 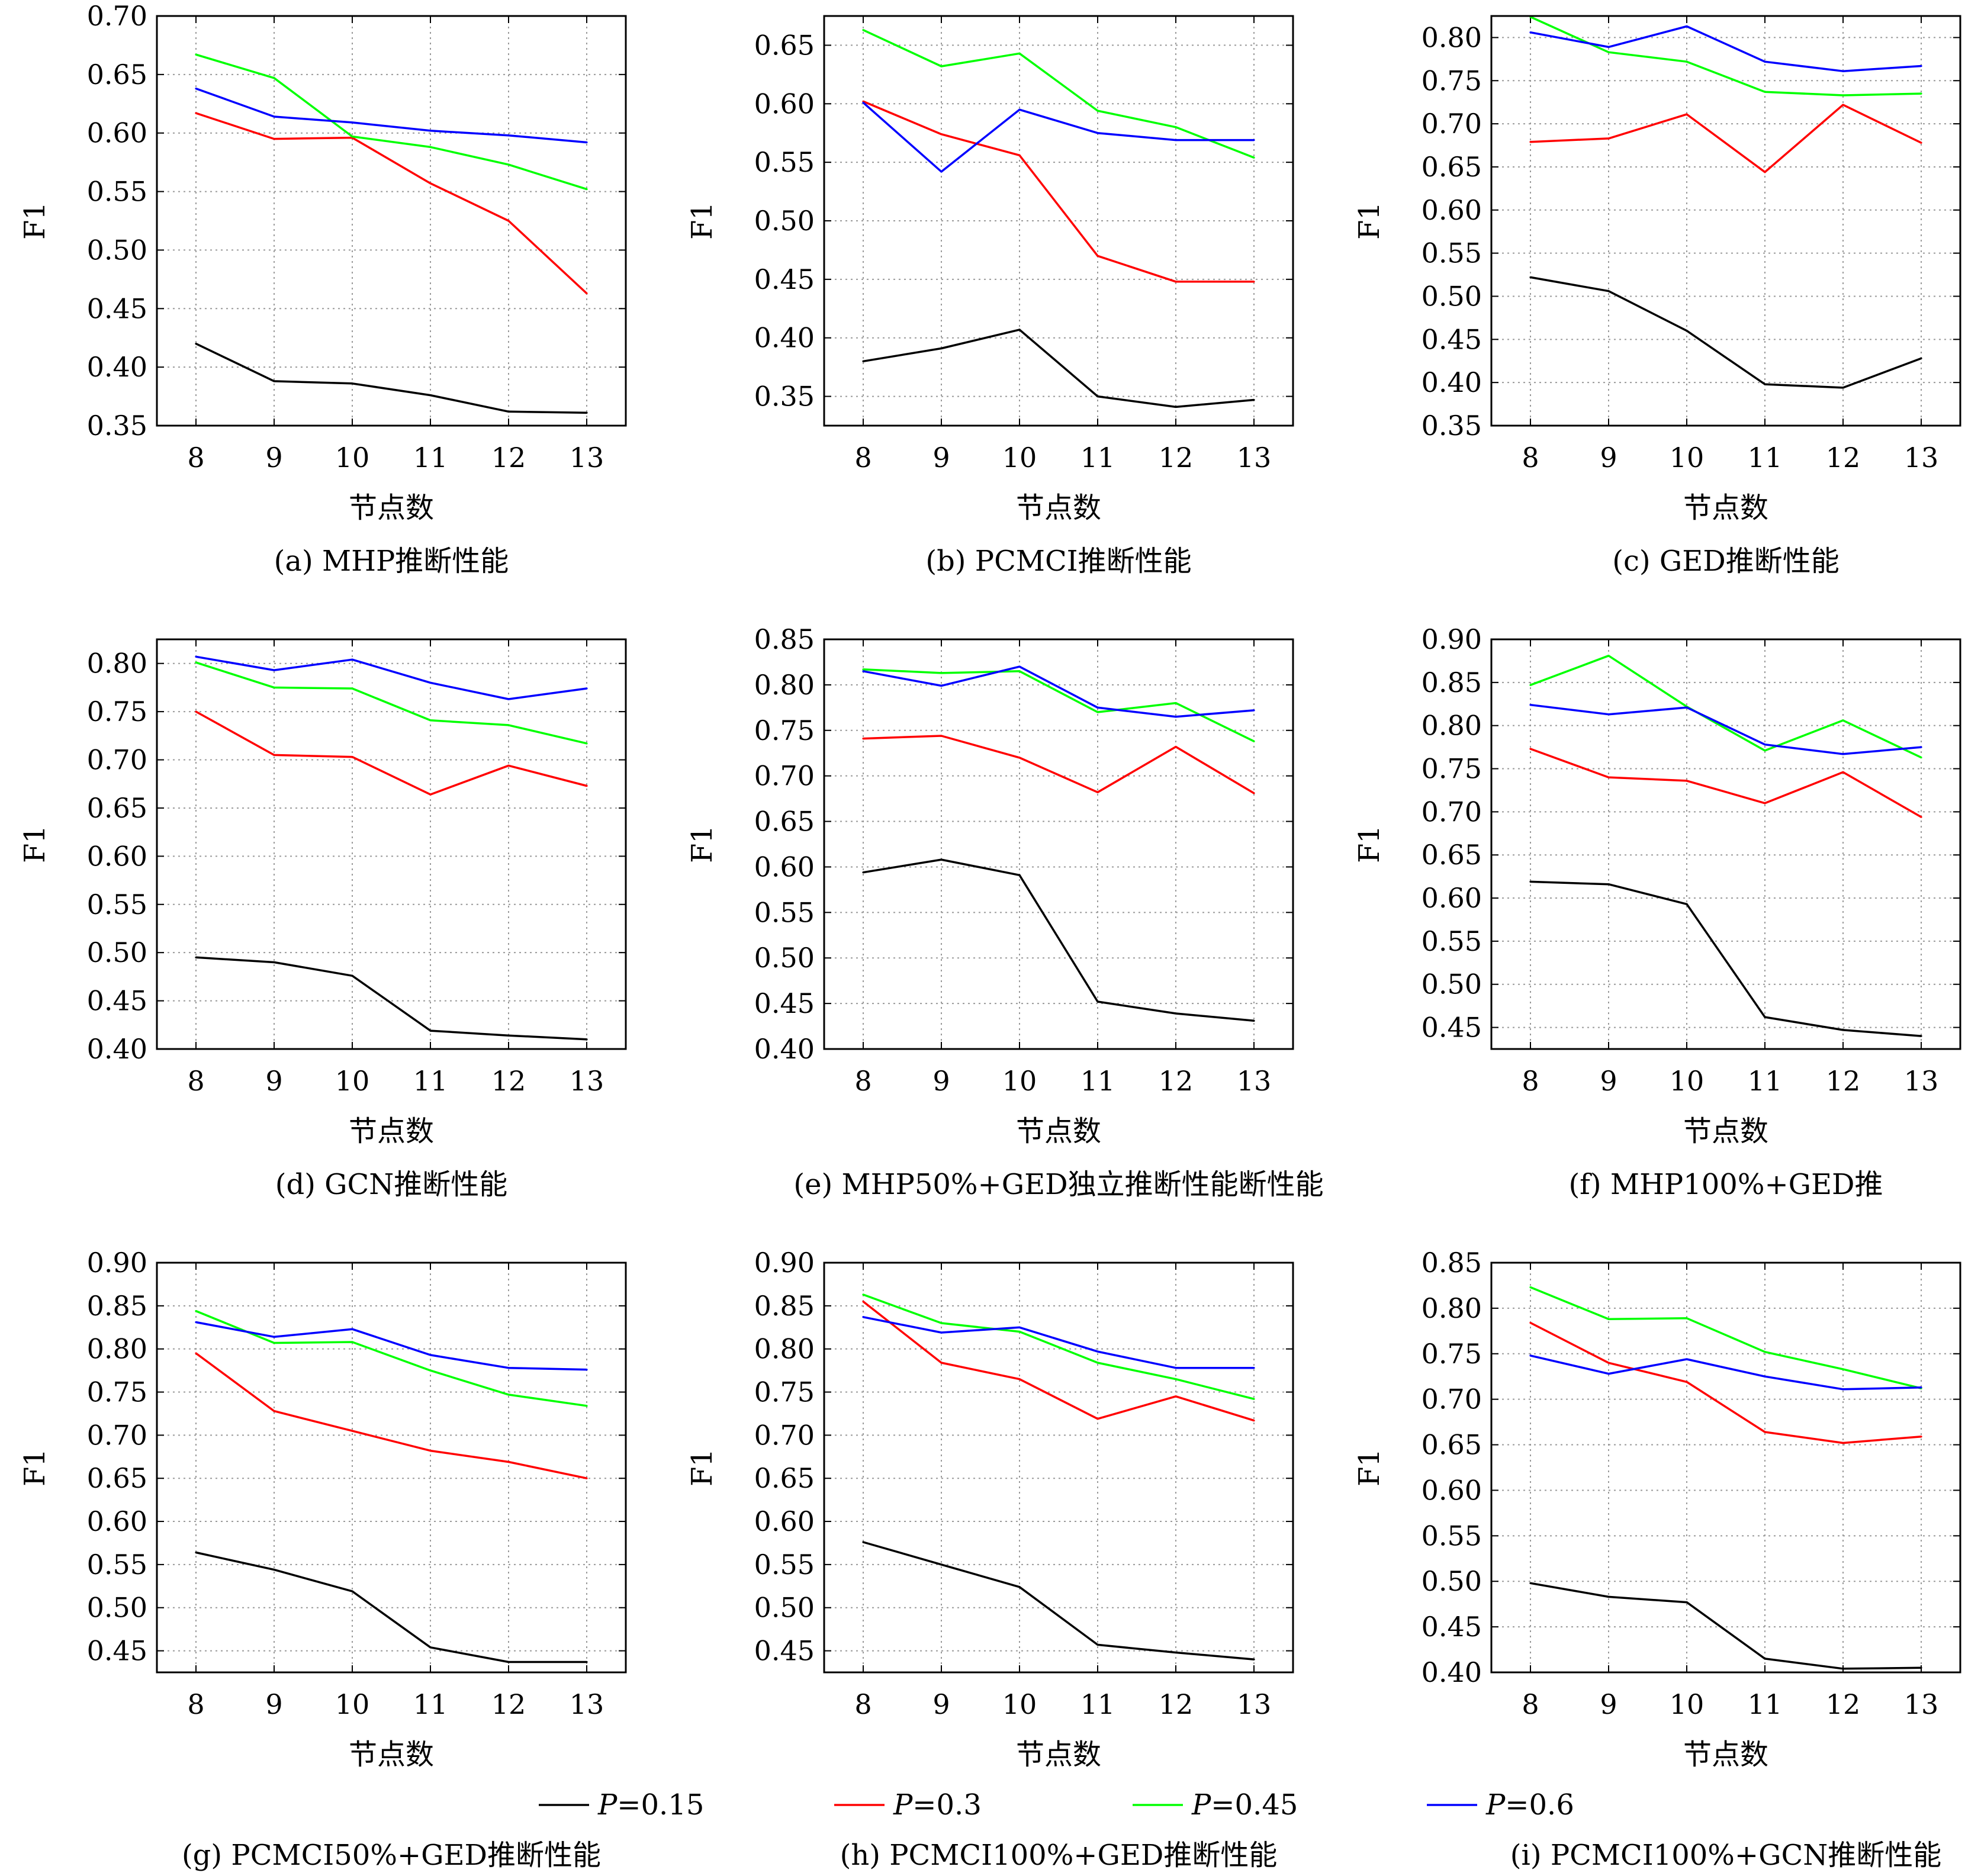 What do you see at coordinates (1058, 561) in the screenshot?
I see `panel-caption: (b) PCMCI推断性能` at bounding box center [1058, 561].